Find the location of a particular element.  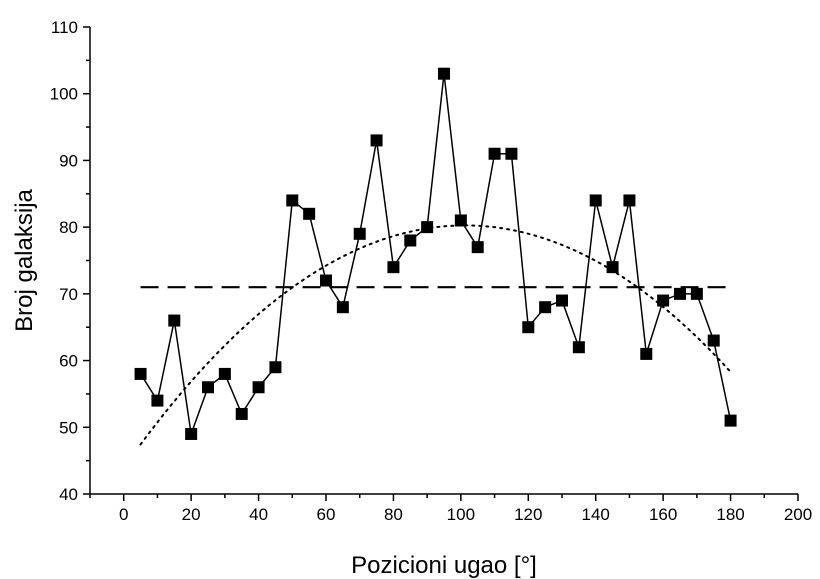

y-tick-label: 60 is located at coordinates (68, 361).